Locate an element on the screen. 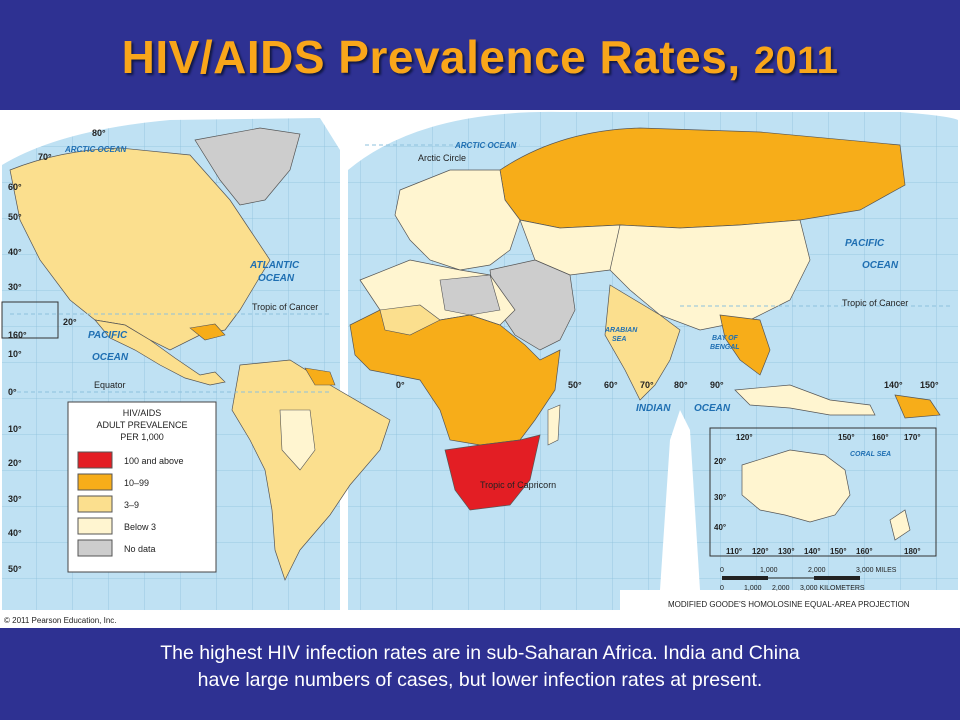  inset-top-label-170: 170° is located at coordinates (912, 437).